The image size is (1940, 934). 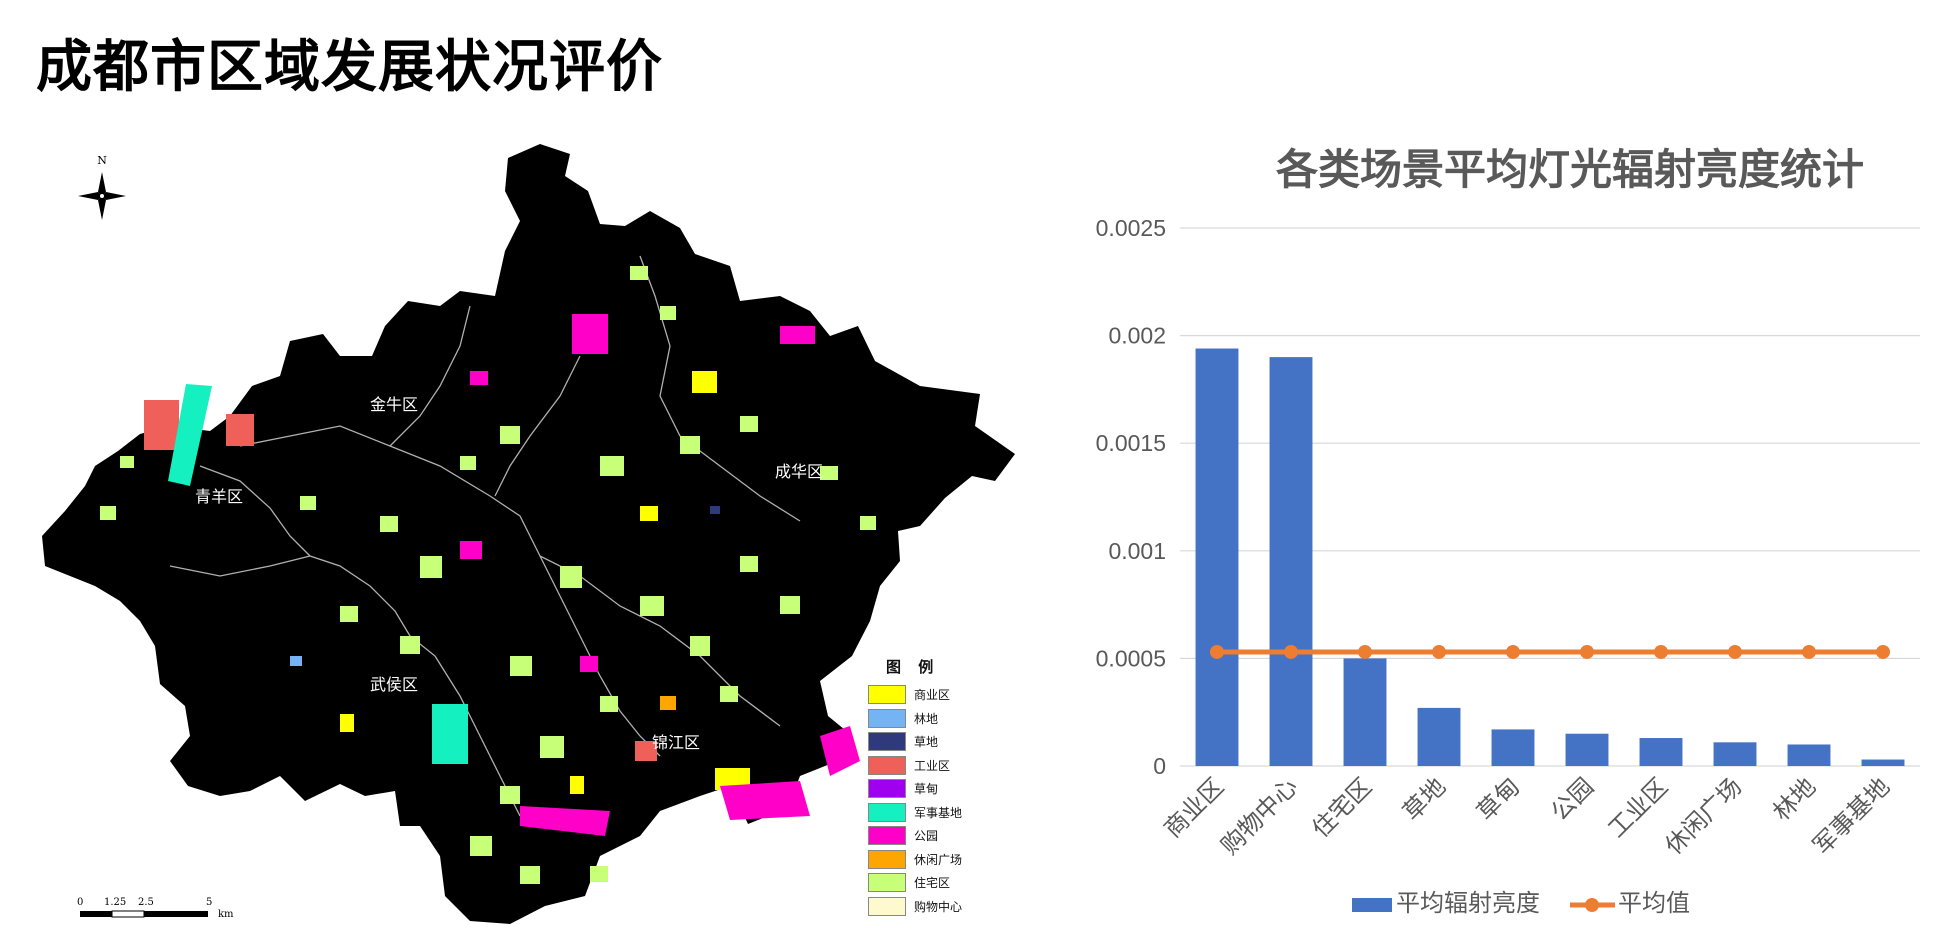 I want to click on legend-swatch-bar, so click(x=1372, y=905).